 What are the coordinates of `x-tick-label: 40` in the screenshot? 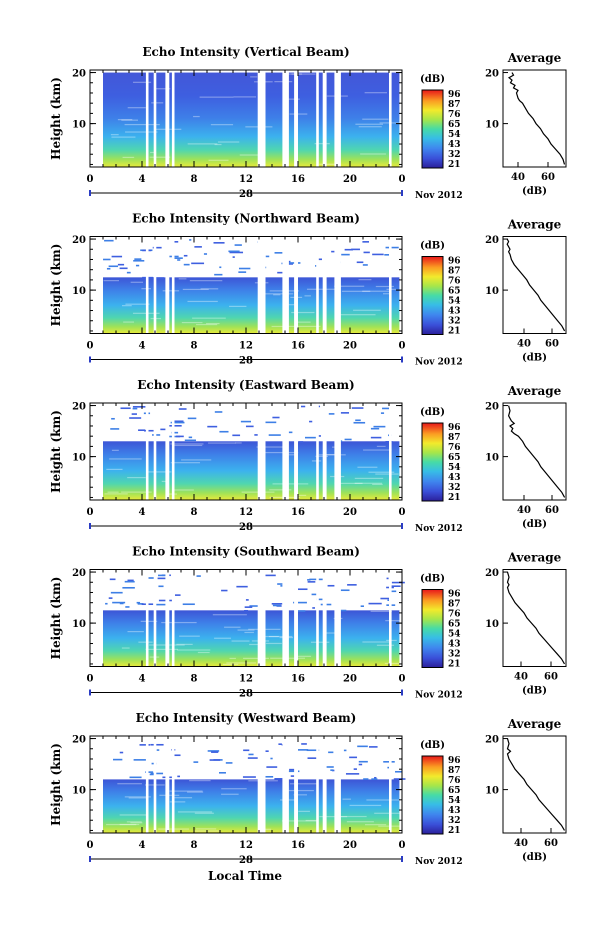 It's located at (524, 510).